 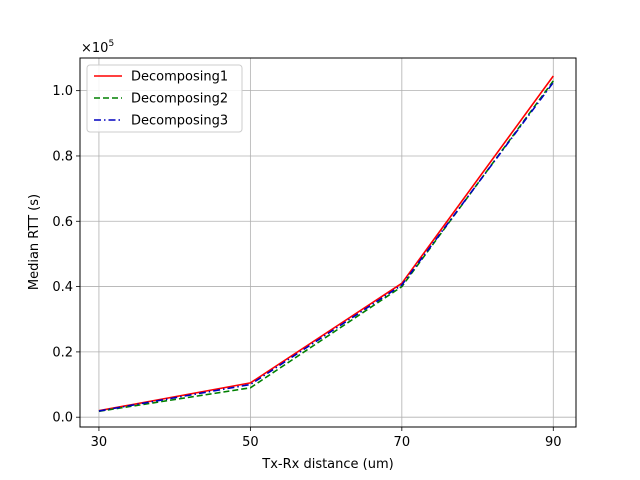 I want to click on y-tick-label: 0.8, so click(x=62, y=156).